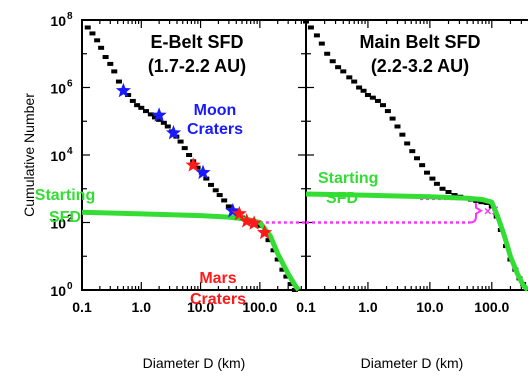 The image size is (528, 384). I want to click on y-tick-exponent: 4, so click(70, 151).